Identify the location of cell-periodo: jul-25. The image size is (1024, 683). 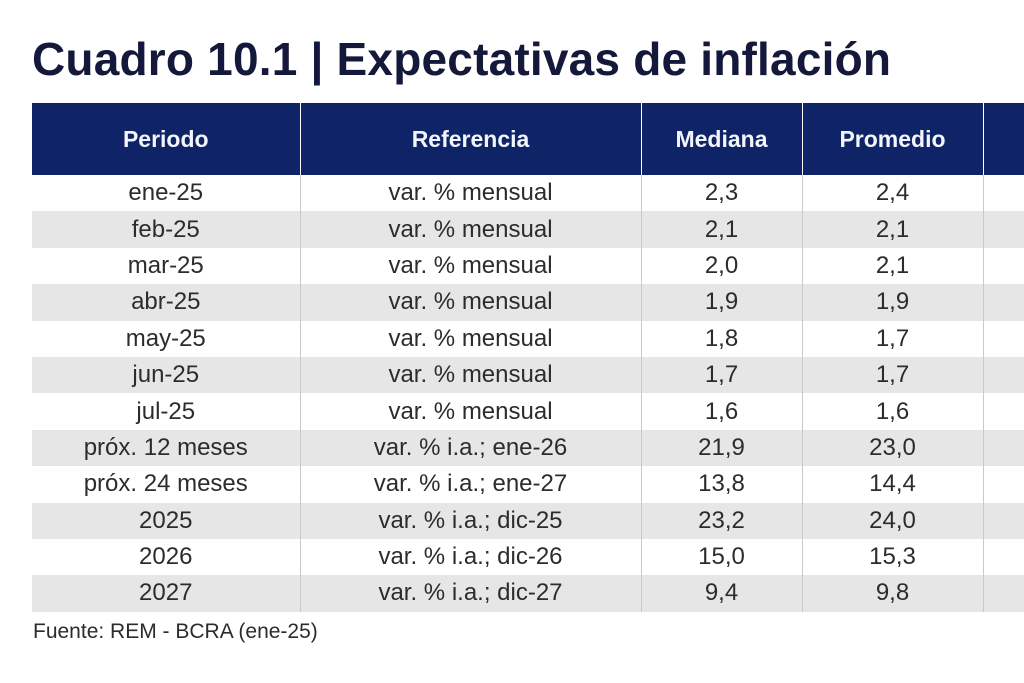
(166, 411).